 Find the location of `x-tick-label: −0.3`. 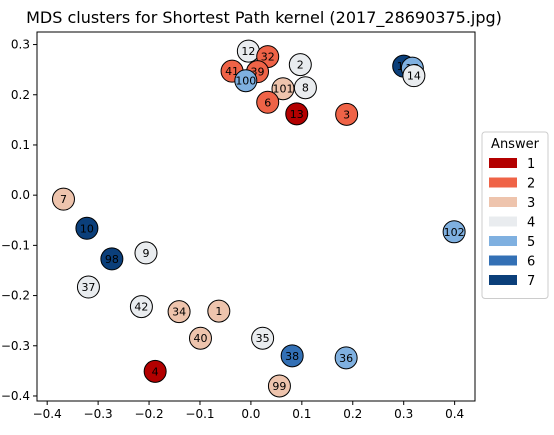

x-tick-label: −0.3 is located at coordinates (98, 414).